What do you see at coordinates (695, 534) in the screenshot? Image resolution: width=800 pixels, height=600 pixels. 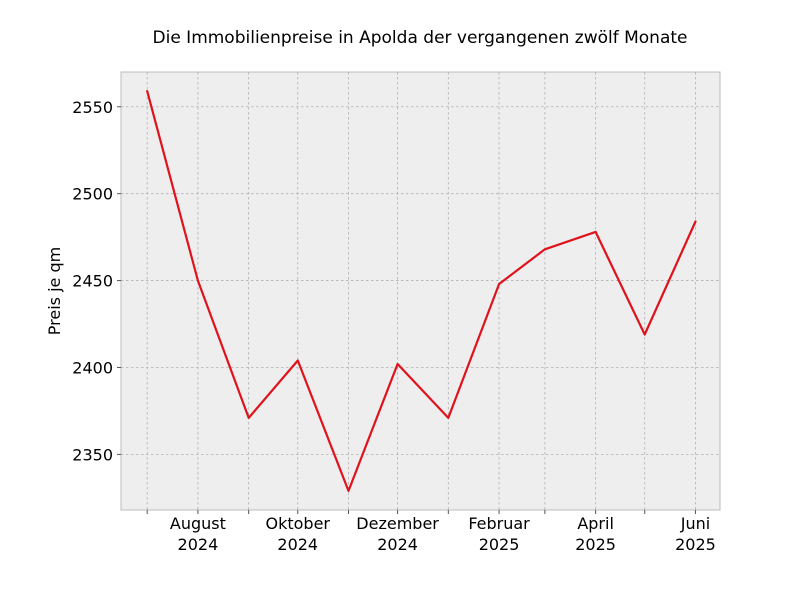 I see `x-tick-label: Juni 2025` at bounding box center [695, 534].